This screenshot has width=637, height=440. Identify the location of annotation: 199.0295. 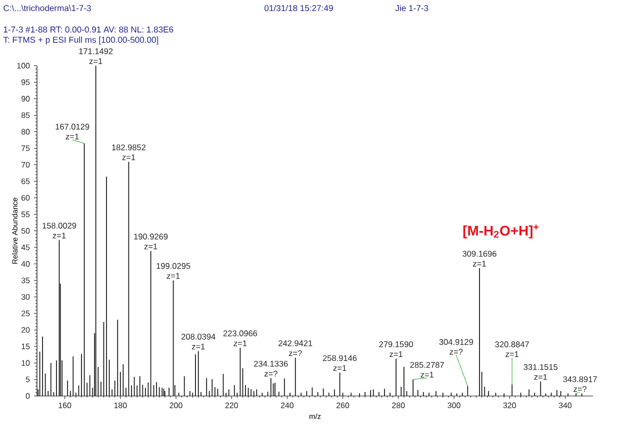
(173, 266).